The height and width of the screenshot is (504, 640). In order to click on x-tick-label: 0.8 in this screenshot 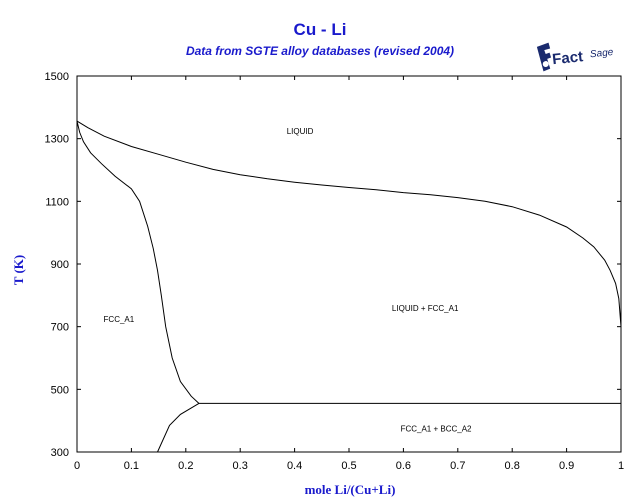, I will do `click(512, 466)`.